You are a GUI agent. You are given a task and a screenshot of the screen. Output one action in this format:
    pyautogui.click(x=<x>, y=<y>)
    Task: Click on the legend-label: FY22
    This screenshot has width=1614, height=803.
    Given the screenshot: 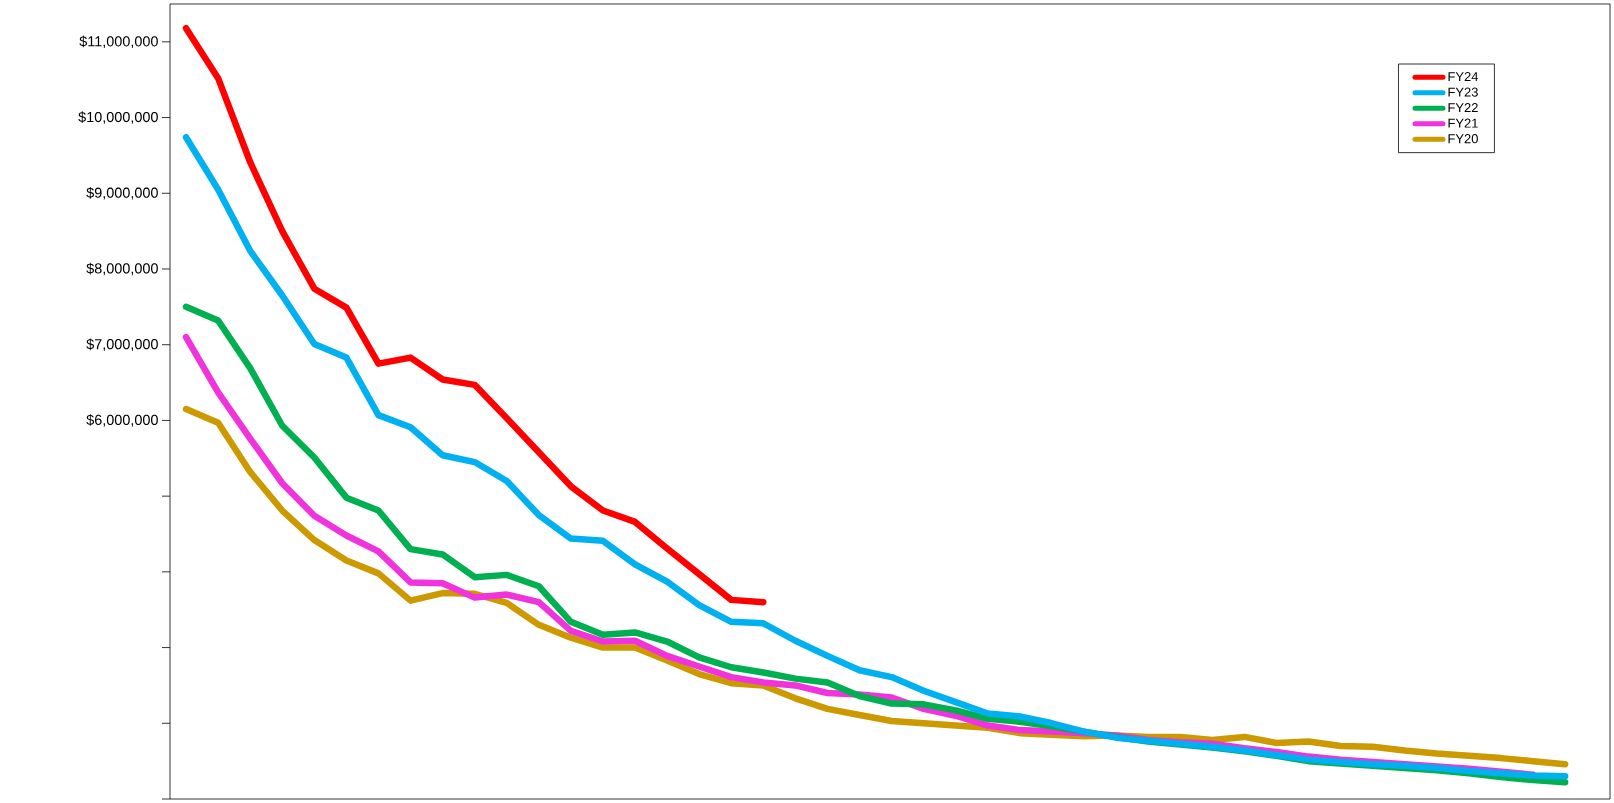 What is the action you would take?
    pyautogui.click(x=1463, y=108)
    